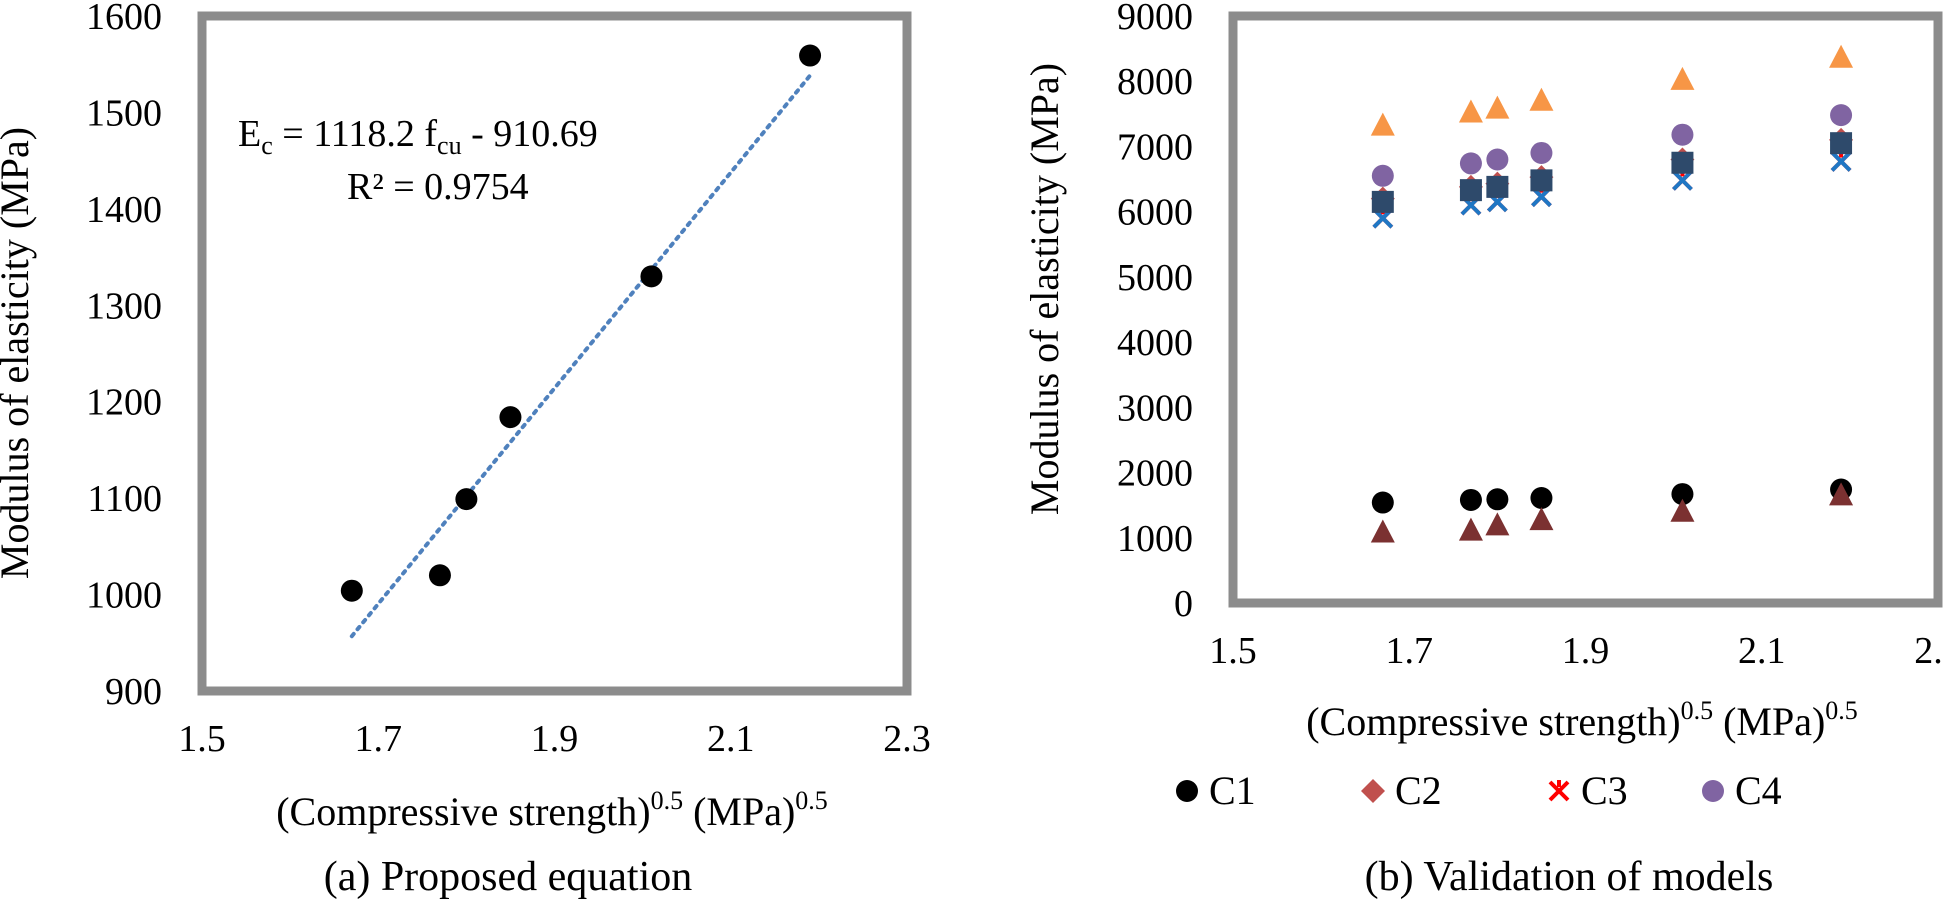 The height and width of the screenshot is (903, 1944). Describe the element at coordinates (1604, 790) in the screenshot. I see `legend-label-c3: C3` at that location.